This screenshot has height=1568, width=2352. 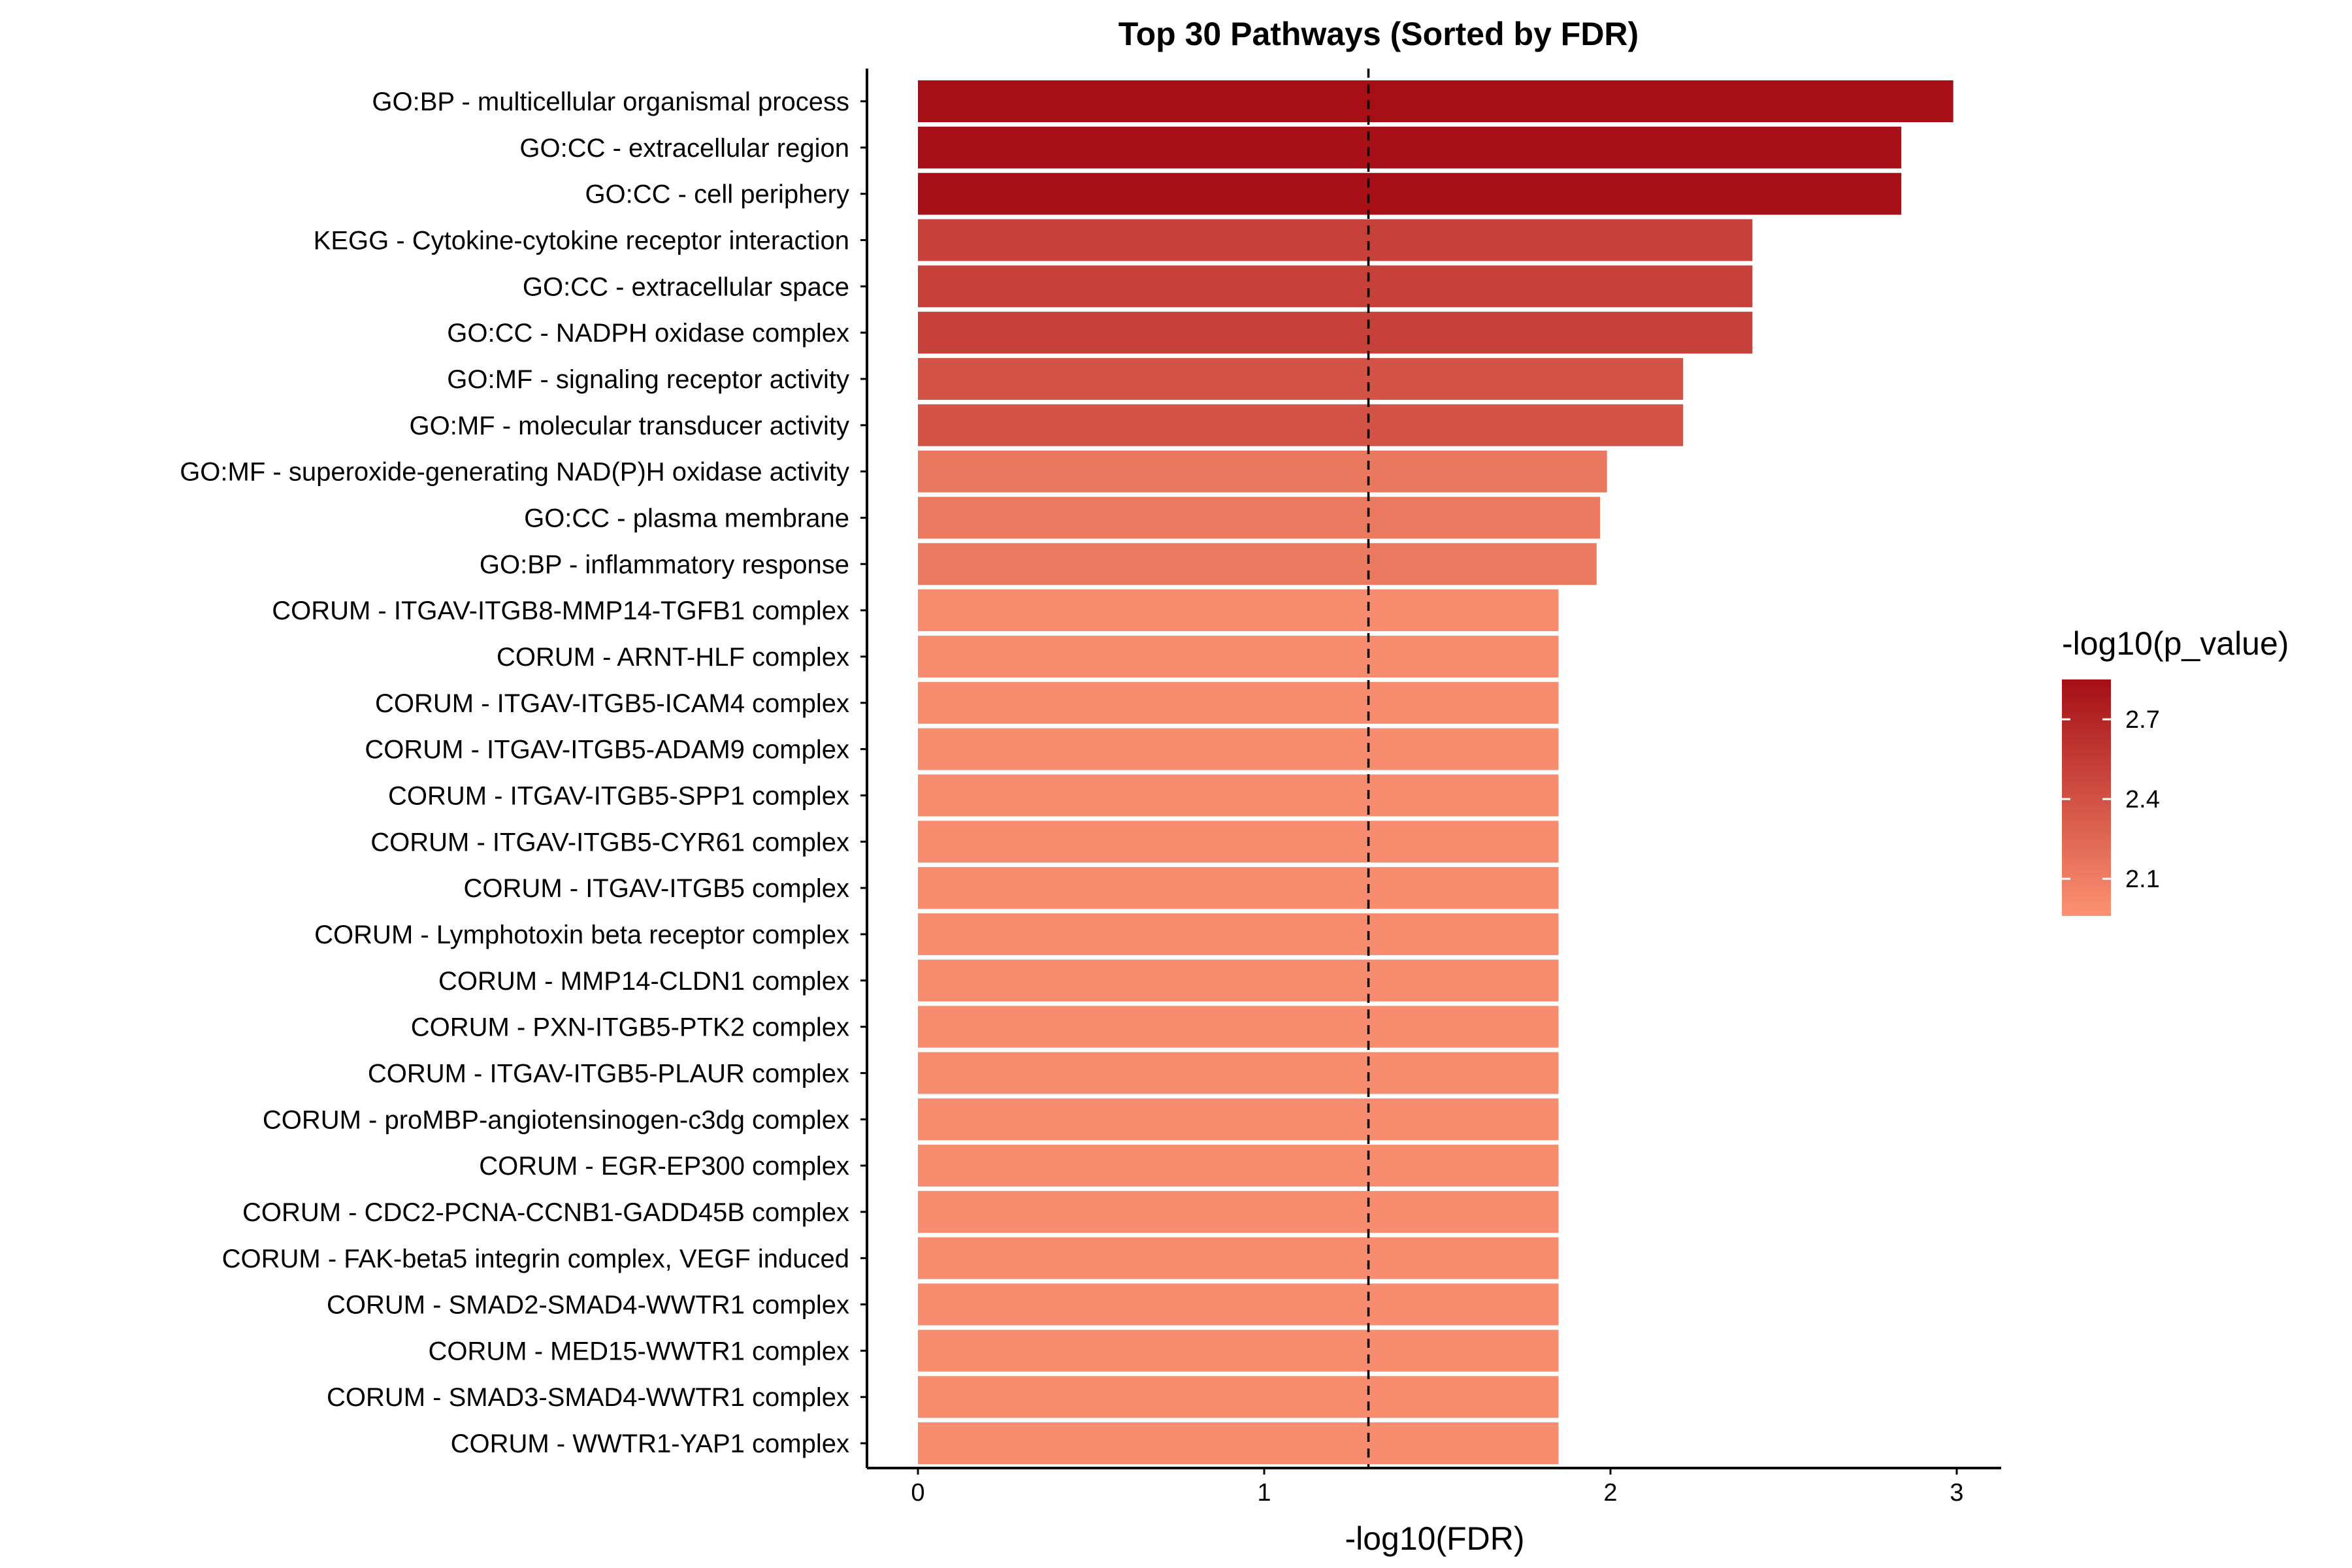 What do you see at coordinates (630, 426) in the screenshot?
I see `category-label: GO:MF - molecular transducer activity` at bounding box center [630, 426].